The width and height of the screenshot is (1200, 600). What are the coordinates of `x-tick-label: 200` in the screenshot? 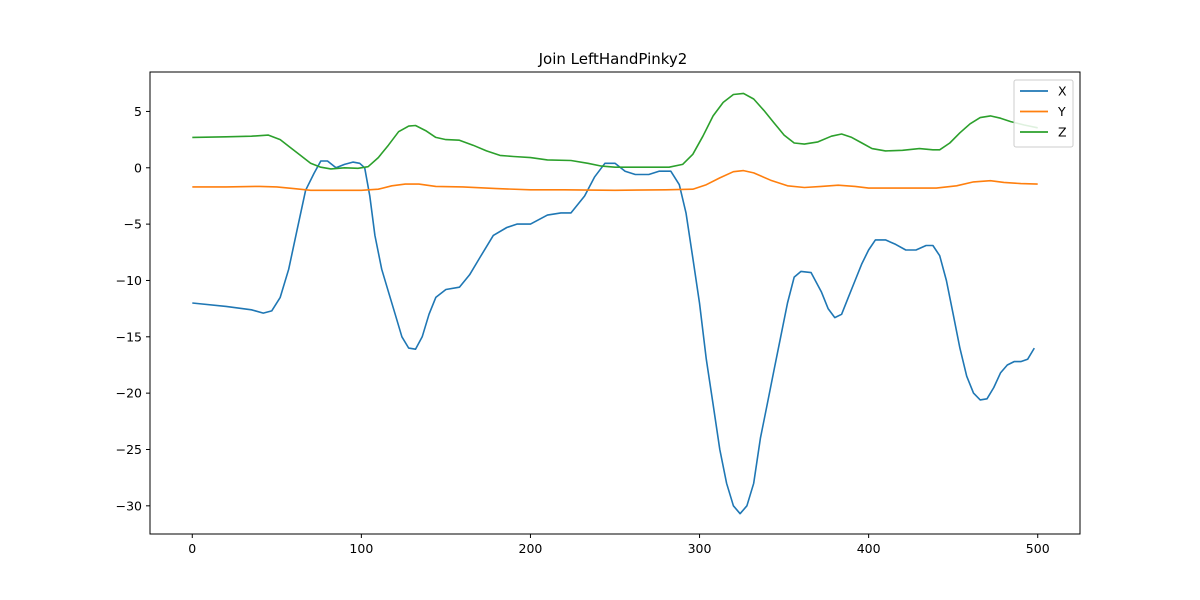 It's located at (531, 548).